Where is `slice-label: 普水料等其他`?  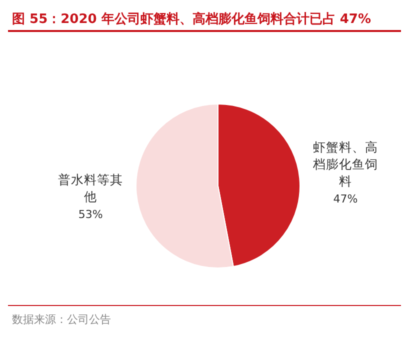
slice-label: 普水料等其他 is located at coordinates (91, 188).